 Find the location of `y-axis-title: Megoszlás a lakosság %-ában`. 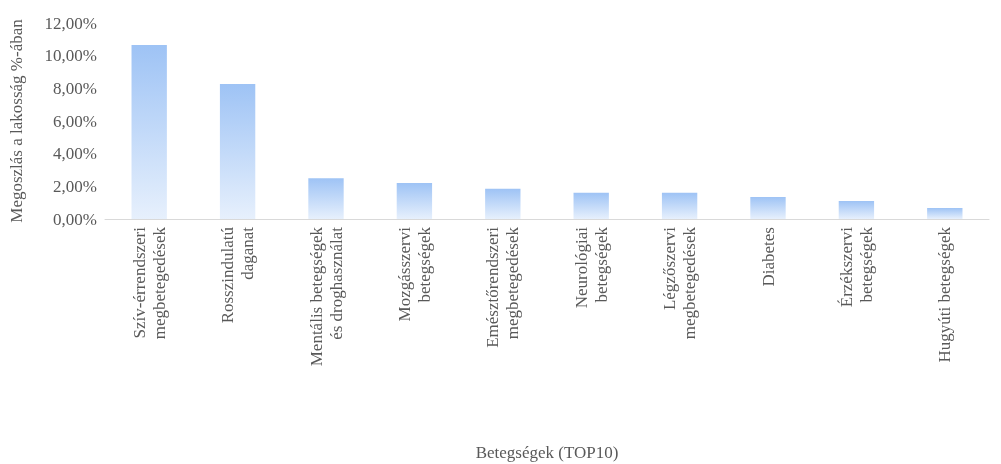

y-axis-title: Megoszlás a lakosság %-ában is located at coordinates (16, 120).